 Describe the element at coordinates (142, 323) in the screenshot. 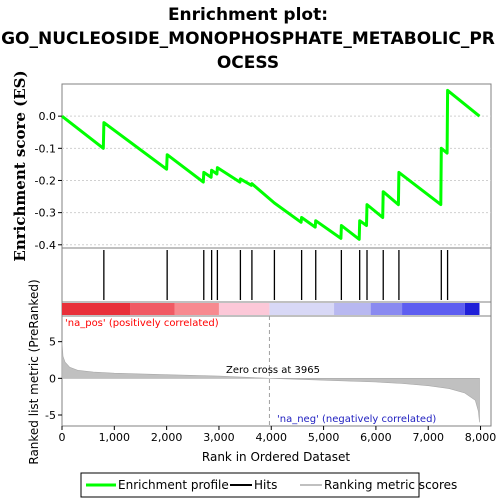

I see `na-pos-label: 'na_pos' (positively correlated)` at that location.